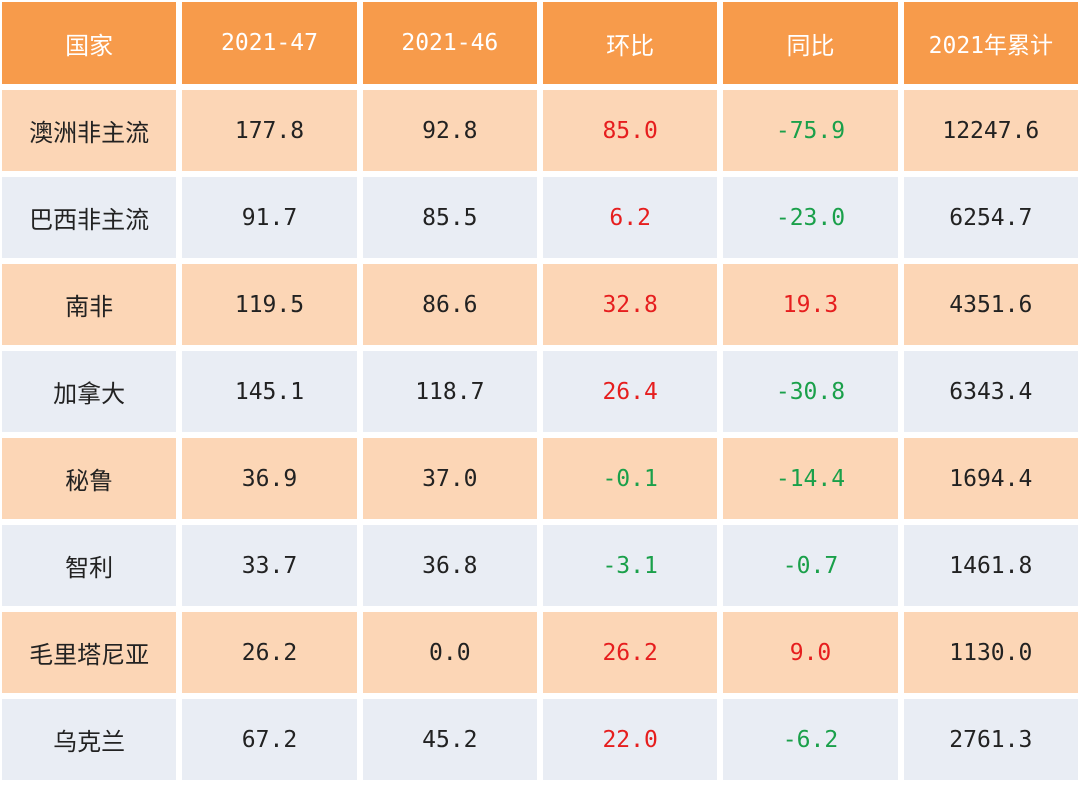 This screenshot has width=1080, height=787. I want to click on cell-week-over-week: 6.2, so click(630, 217).